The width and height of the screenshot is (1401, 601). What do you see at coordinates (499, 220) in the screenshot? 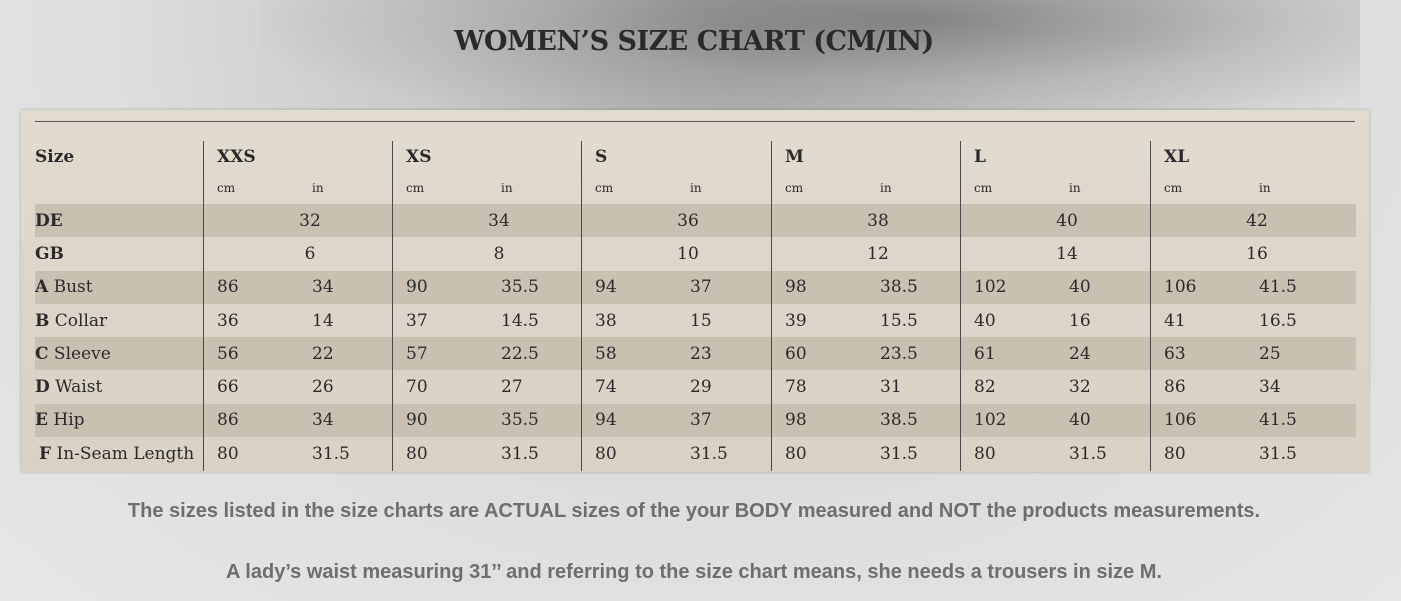
I see `value-xs: 34` at bounding box center [499, 220].